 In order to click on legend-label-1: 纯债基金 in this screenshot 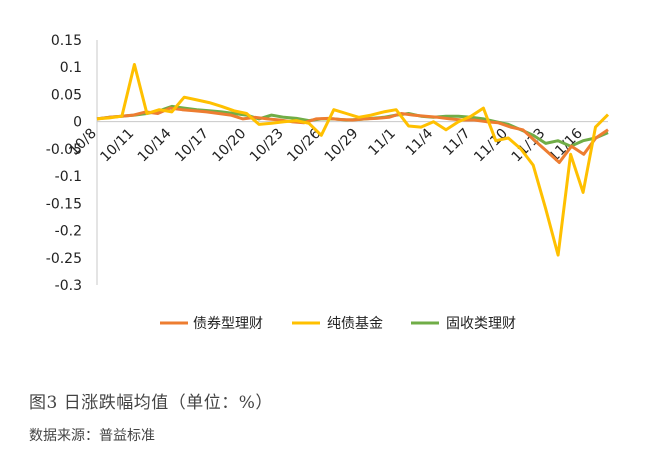, I will do `click(355, 323)`.